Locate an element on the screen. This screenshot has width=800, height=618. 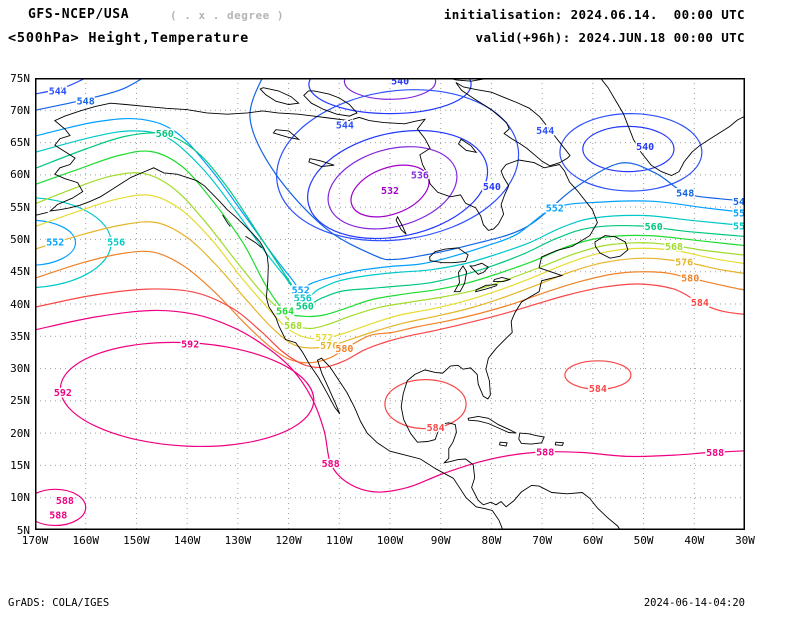
lon-tick-label: 50W is located at coordinates (643, 540).